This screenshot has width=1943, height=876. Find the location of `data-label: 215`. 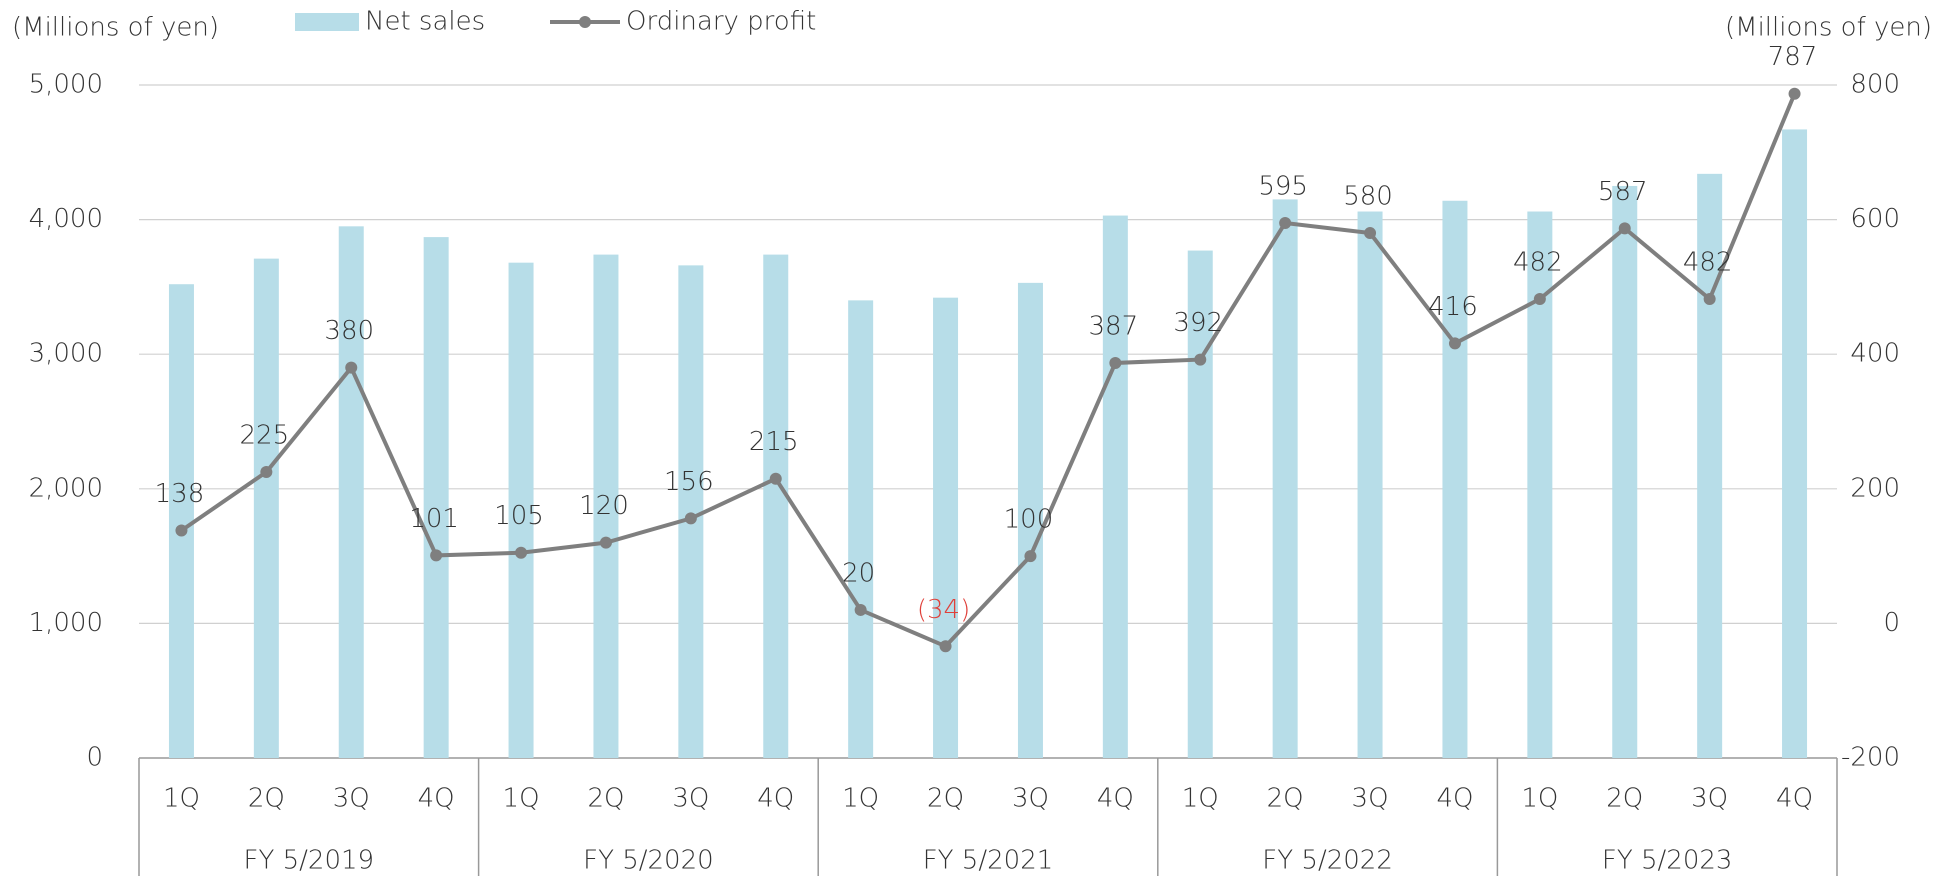

data-label: 215 is located at coordinates (774, 442).